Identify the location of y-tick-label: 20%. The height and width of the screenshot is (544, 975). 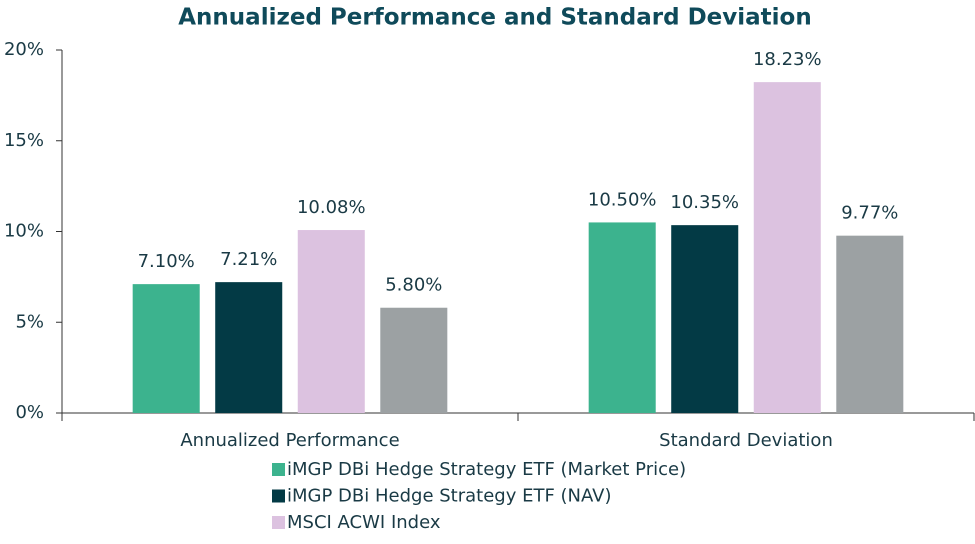
(24, 49).